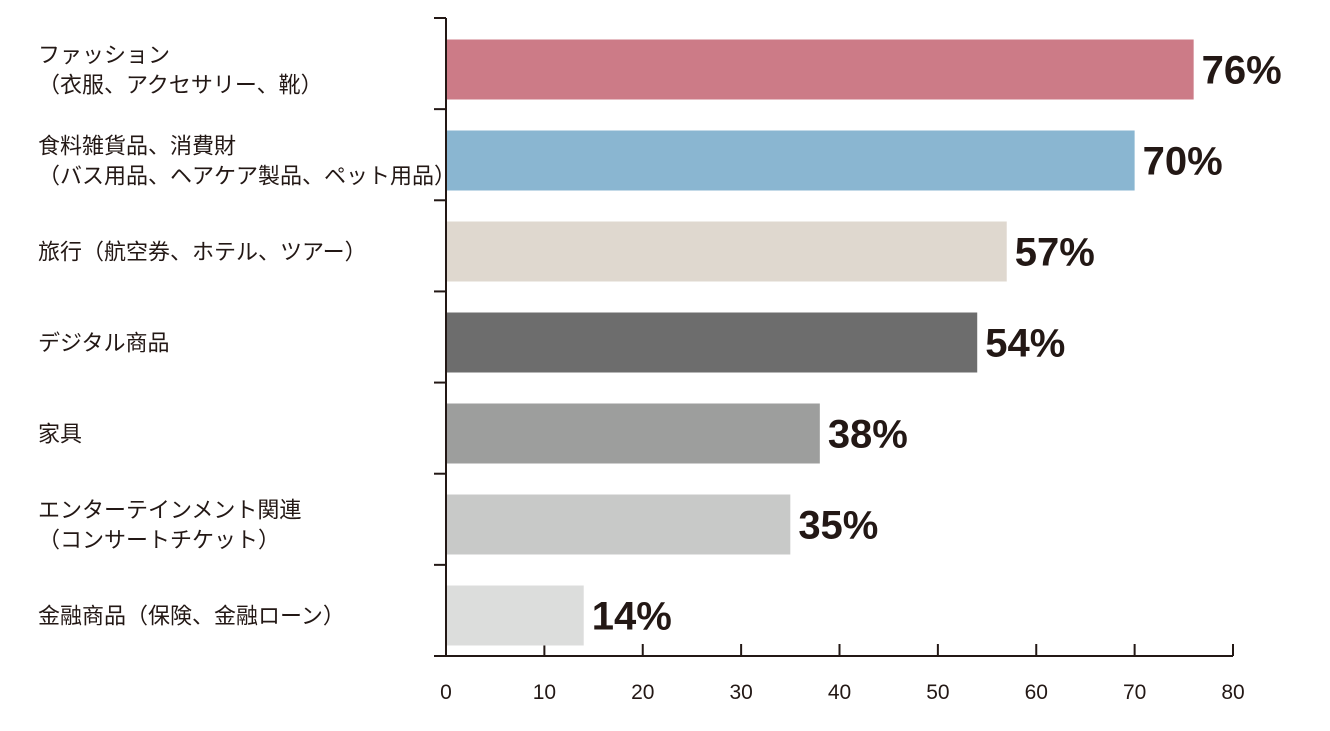 The width and height of the screenshot is (1330, 731). I want to click on category-label: （コンサートチケット）, so click(159, 541).